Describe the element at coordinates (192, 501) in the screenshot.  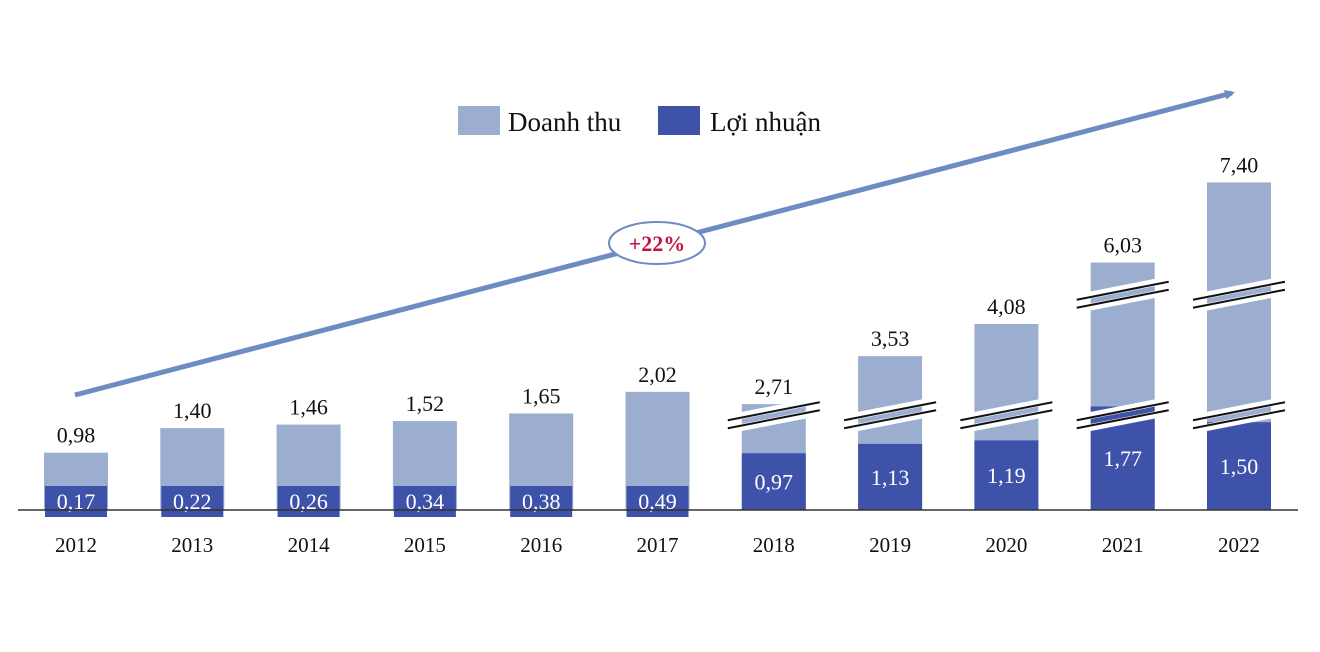
I see `bar-profit-2013` at that location.